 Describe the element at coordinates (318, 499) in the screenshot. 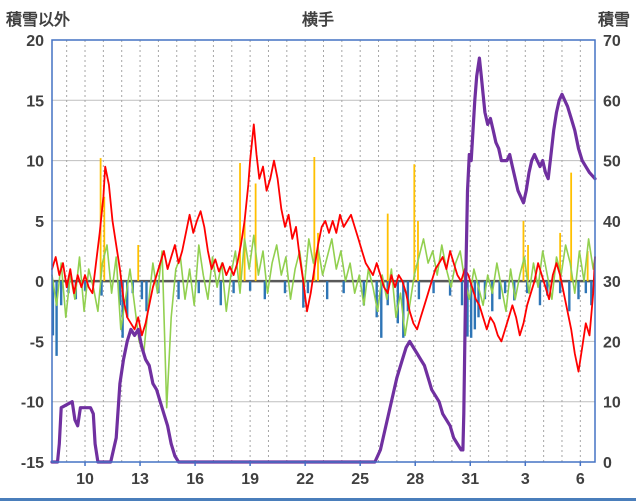

I see `window-bottom-border` at that location.